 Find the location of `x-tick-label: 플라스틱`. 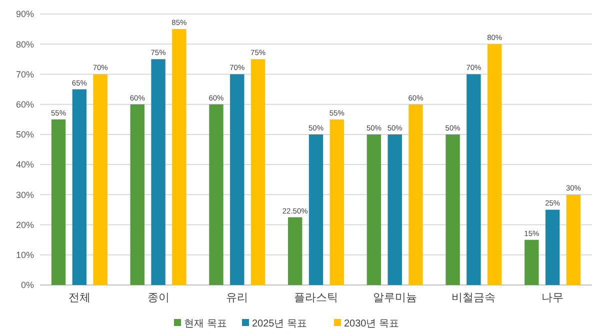

x-tick-label: 플라스틱 is located at coordinates (316, 298).